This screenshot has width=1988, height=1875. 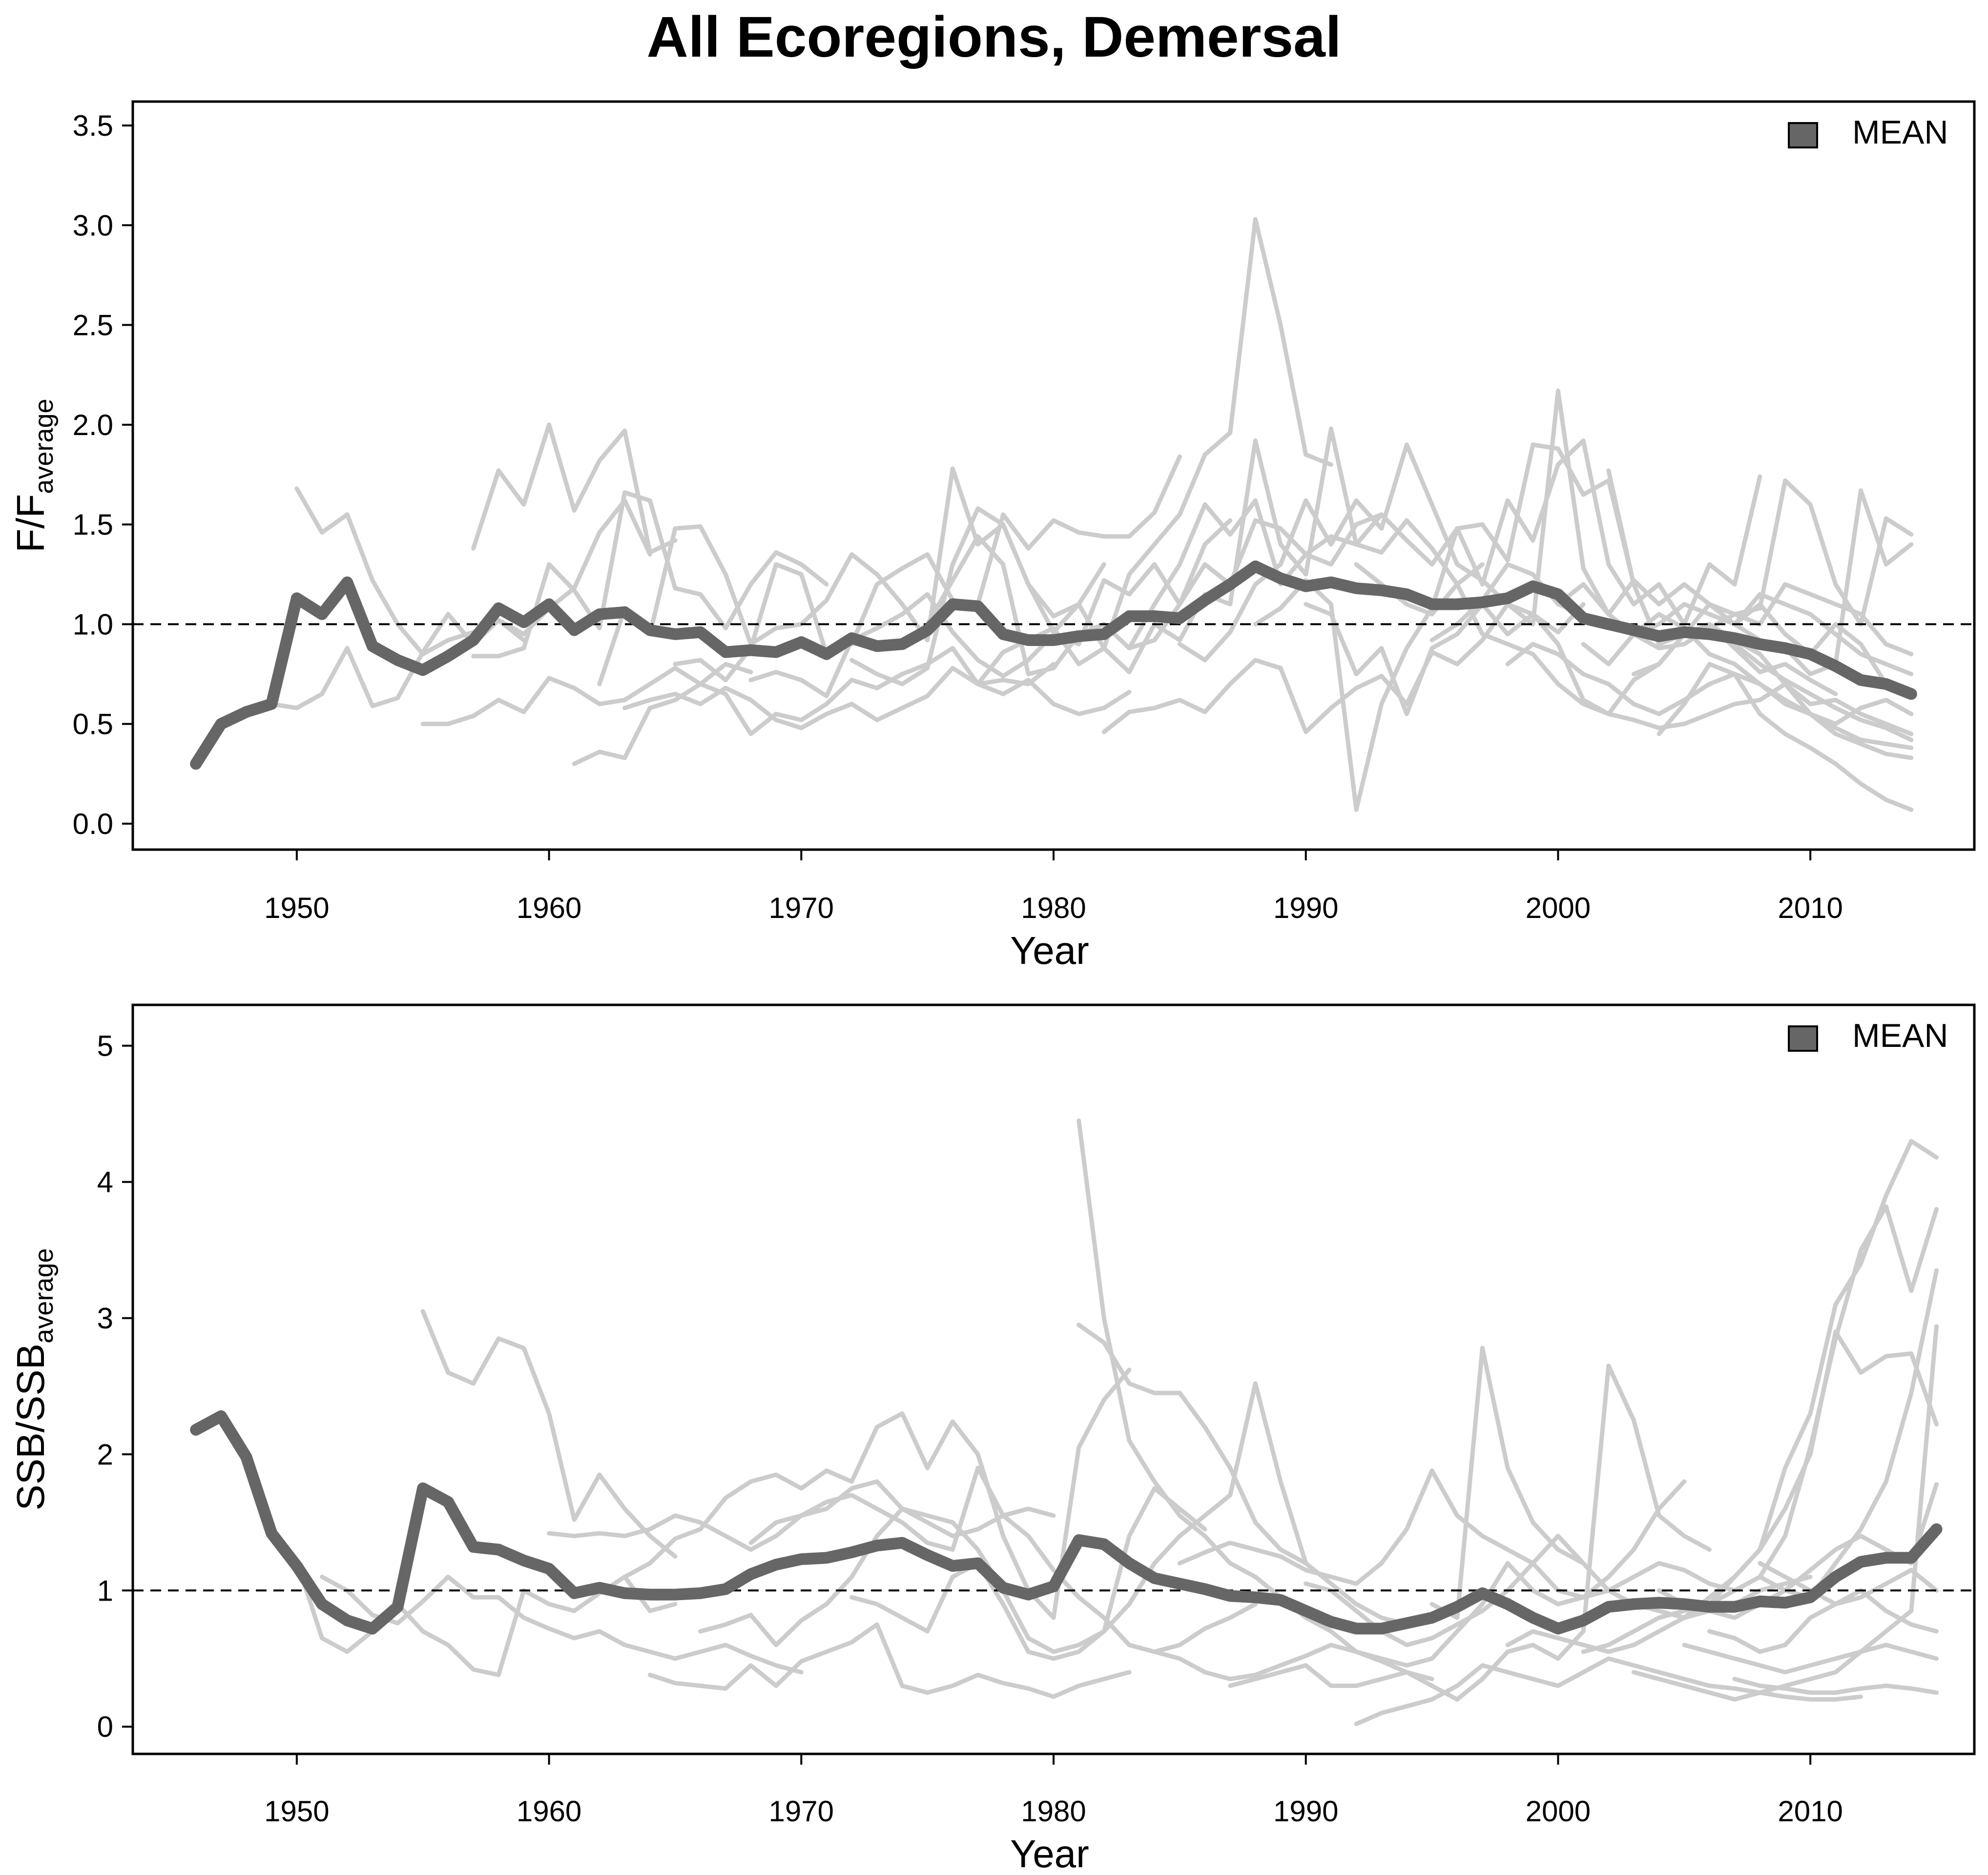 What do you see at coordinates (93, 325) in the screenshot?
I see `y-tick-label: 2.5` at bounding box center [93, 325].